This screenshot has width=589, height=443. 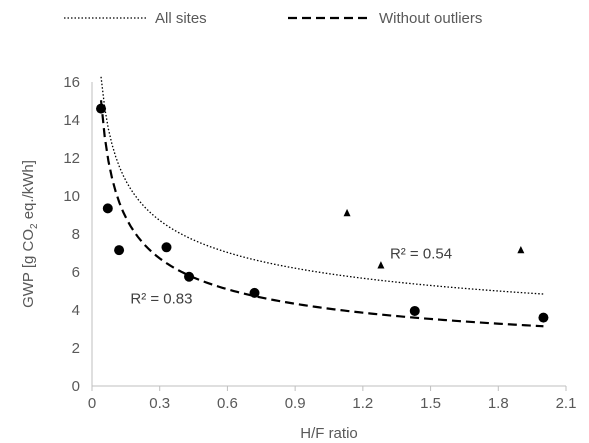 What do you see at coordinates (421, 254) in the screenshot?
I see `r-squared-label: R² = 0.54` at bounding box center [421, 254].